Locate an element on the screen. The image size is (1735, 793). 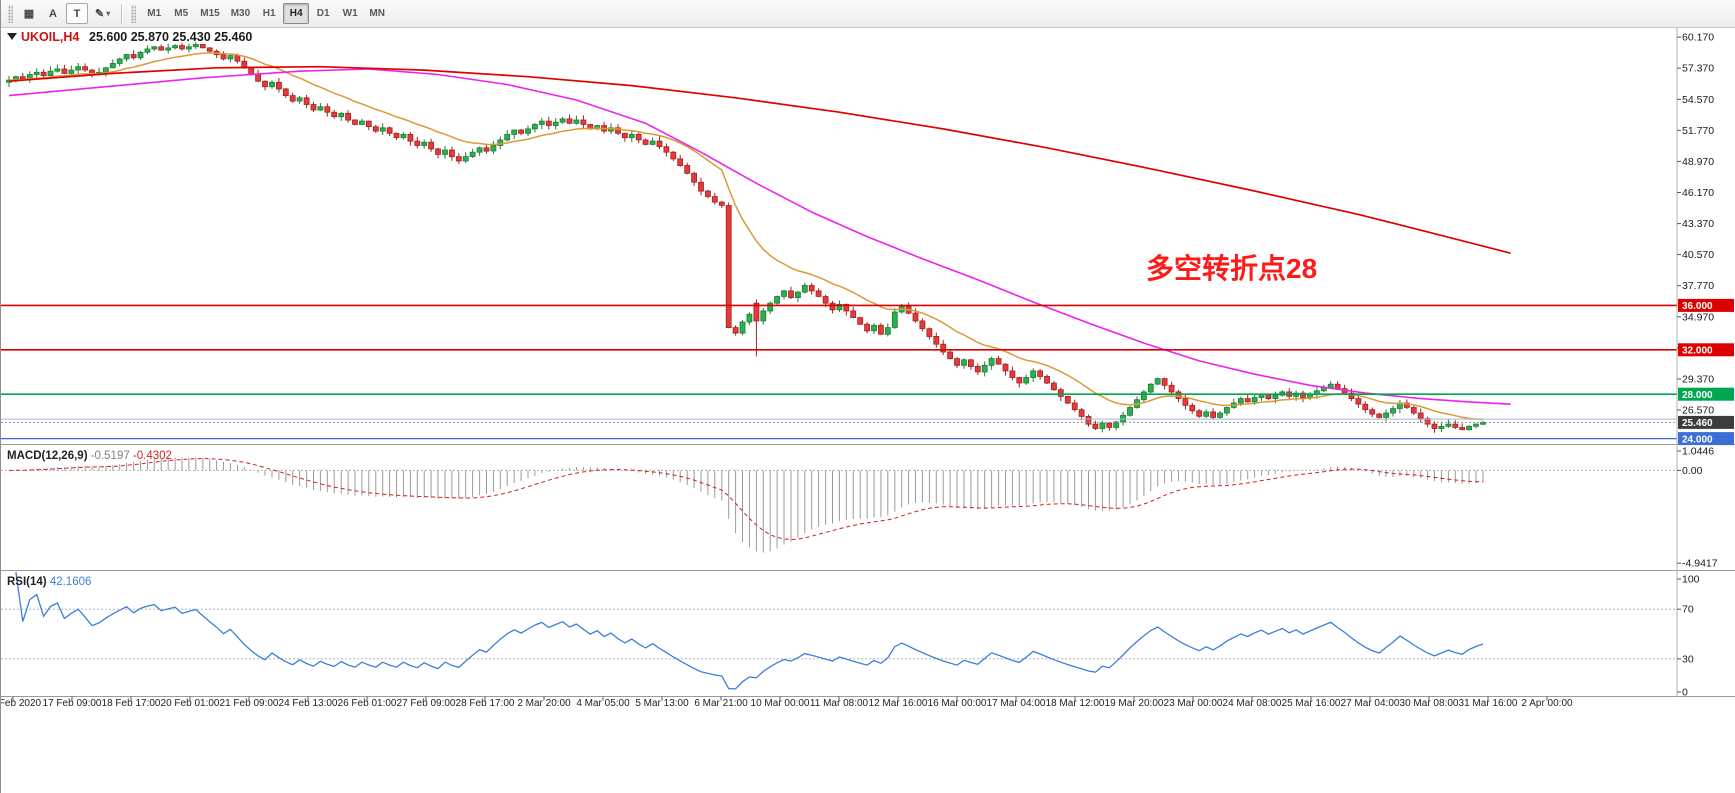
toolbar: ▦ A T ✎ ▾ M1 M5 M15 M30 H1 H4 D1 W1 MN is located at coordinates (868, 14).